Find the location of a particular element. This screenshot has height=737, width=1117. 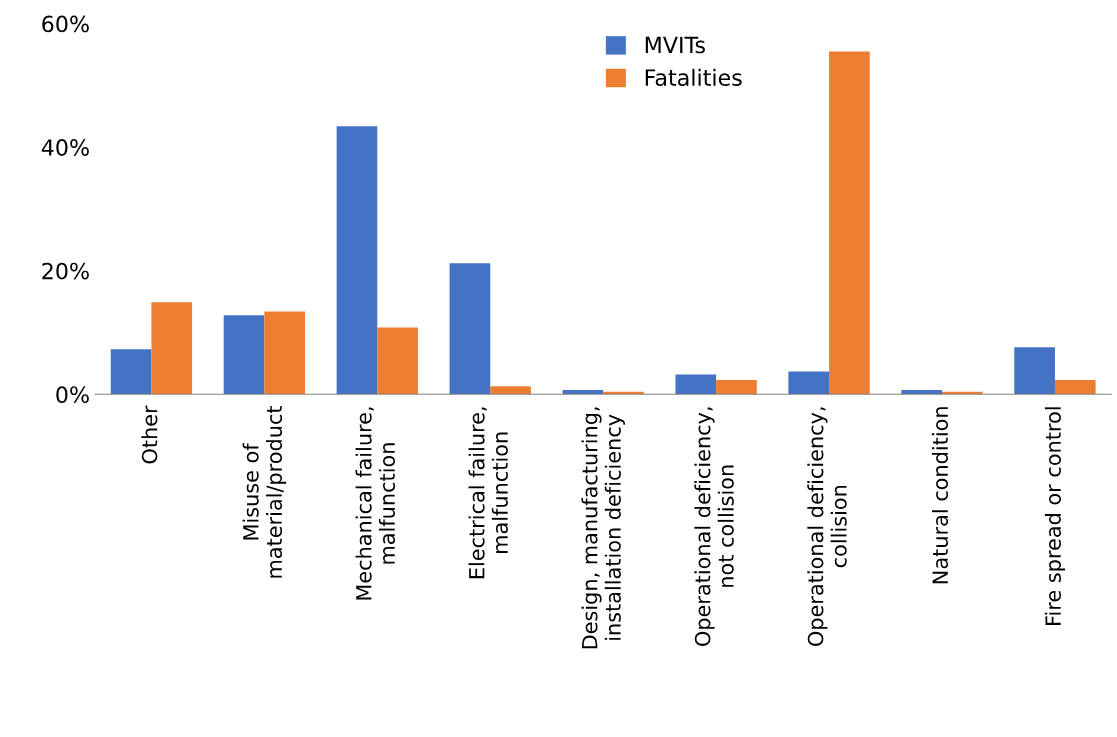

y-tick-label: 0% is located at coordinates (72, 395).